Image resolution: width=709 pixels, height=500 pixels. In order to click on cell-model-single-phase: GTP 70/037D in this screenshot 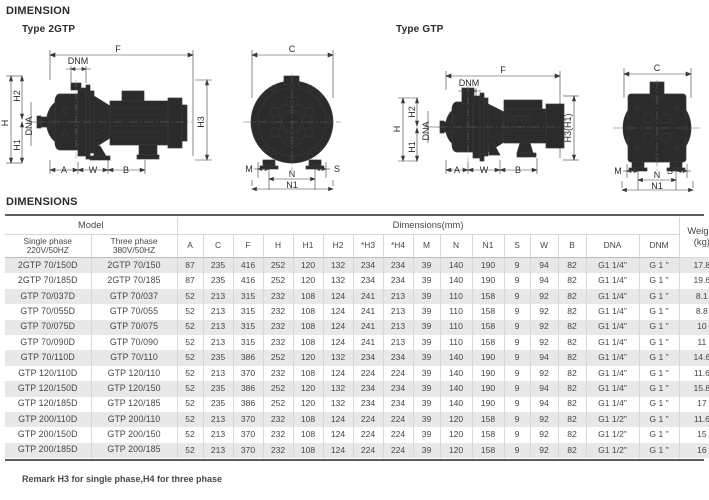, I will do `click(48, 296)`.